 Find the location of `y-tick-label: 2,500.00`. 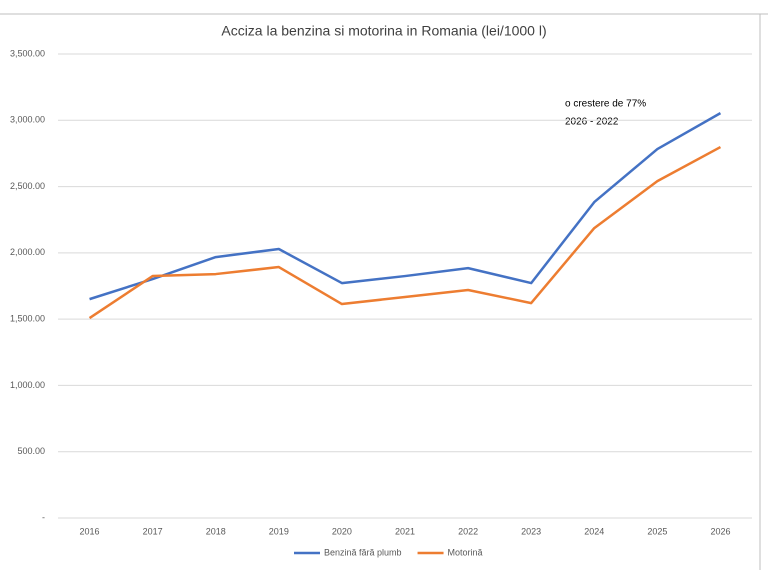

y-tick-label: 2,500.00 is located at coordinates (27, 186).